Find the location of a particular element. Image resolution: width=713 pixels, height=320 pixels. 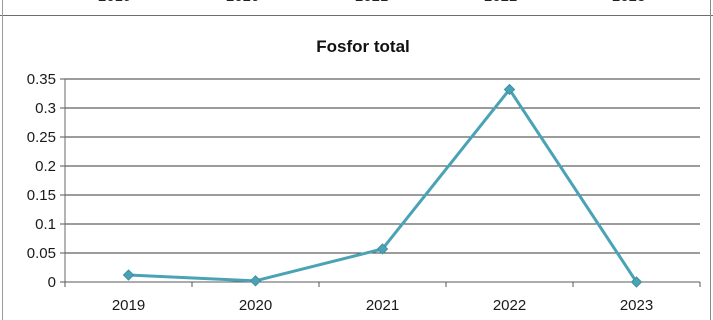

x-axis-tick-labels: 2019 2020 2021 2022 2023 is located at coordinates (382, 305).